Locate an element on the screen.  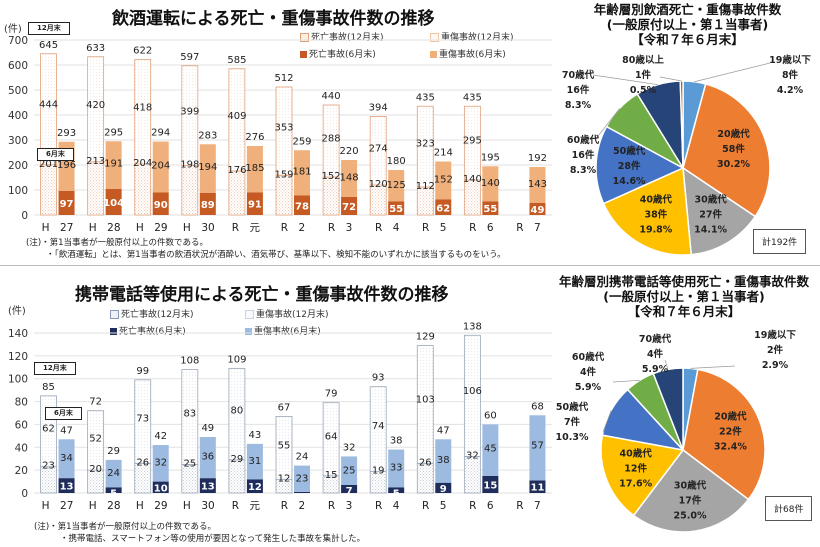
pie-label-text: 70歳代 is located at coordinates (655, 339).